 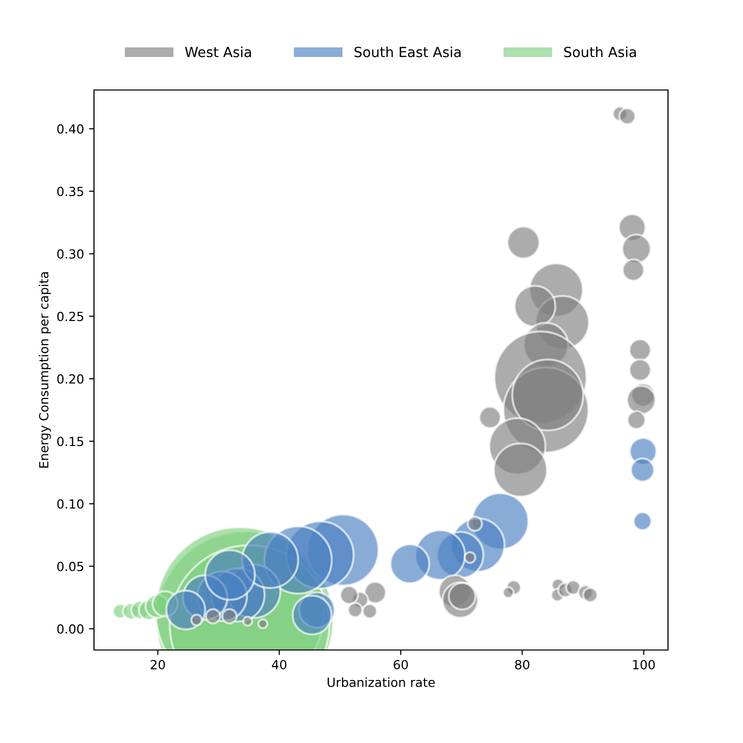 What do you see at coordinates (70, 317) in the screenshot?
I see `y-tick-label: 0.25` at bounding box center [70, 317].